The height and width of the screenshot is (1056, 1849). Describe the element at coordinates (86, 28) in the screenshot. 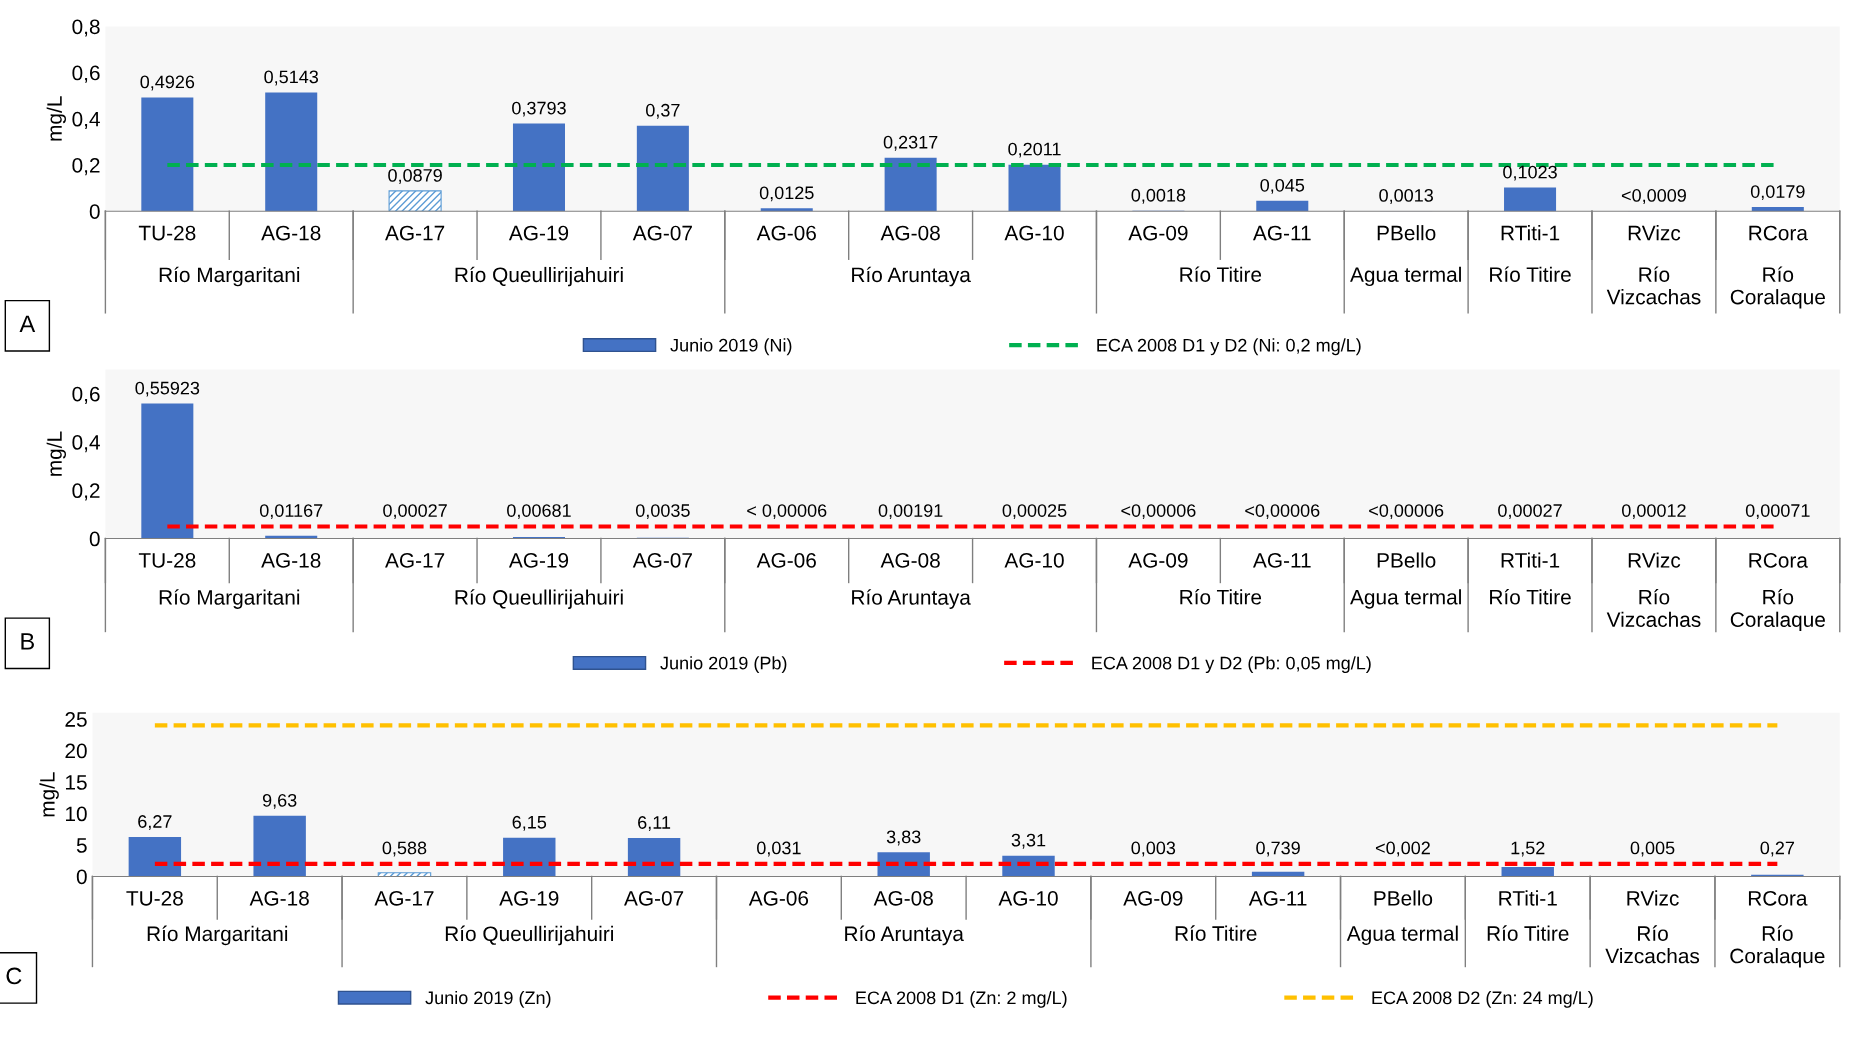

I see `y-tick-label: 0,8` at that location.